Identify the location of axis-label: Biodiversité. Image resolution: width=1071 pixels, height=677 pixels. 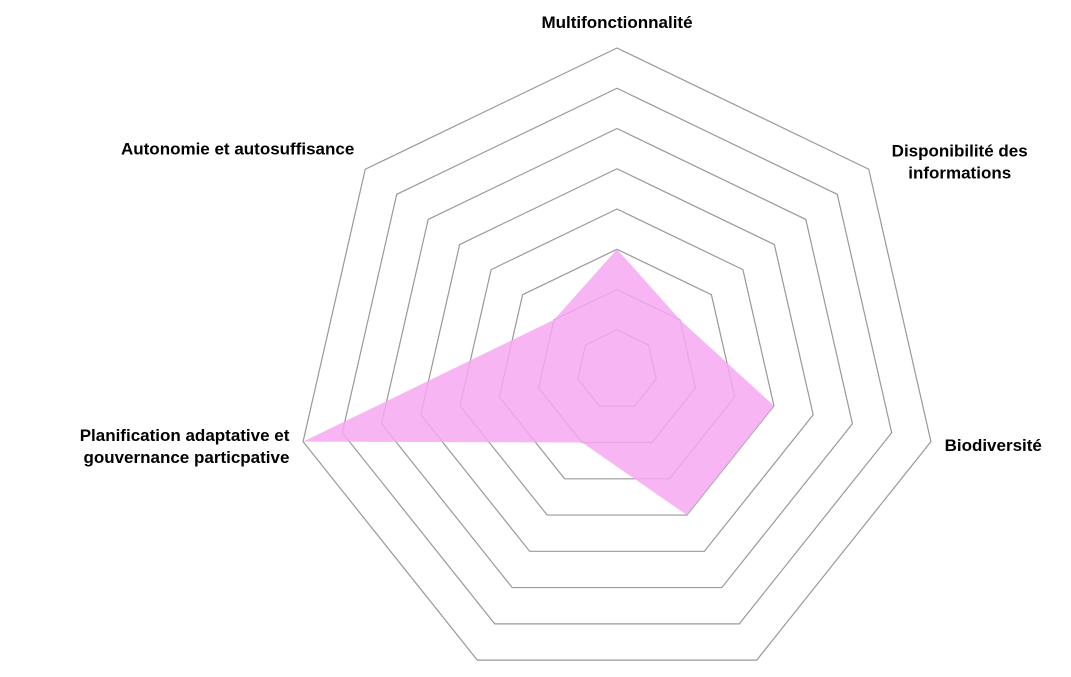
(993, 445).